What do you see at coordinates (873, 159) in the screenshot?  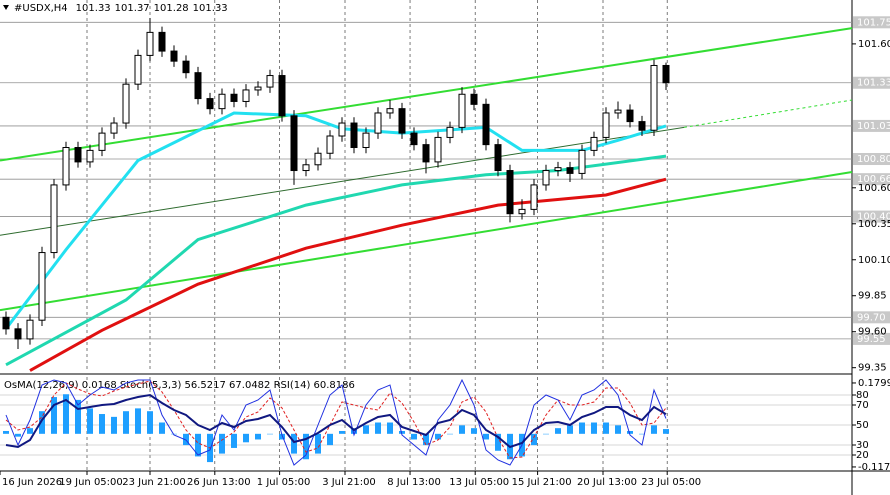 I see `level-label: 100.80` at bounding box center [873, 159].